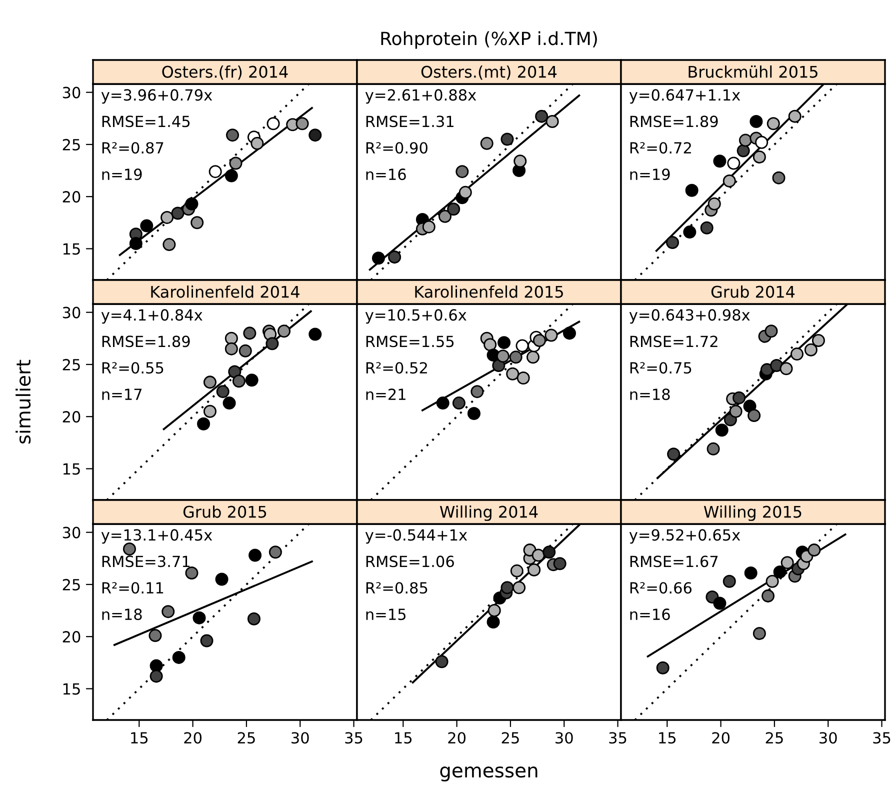 This screenshot has width=895, height=793. What do you see at coordinates (489, 774) in the screenshot?
I see `x-axis-title: gemessen` at bounding box center [489, 774].